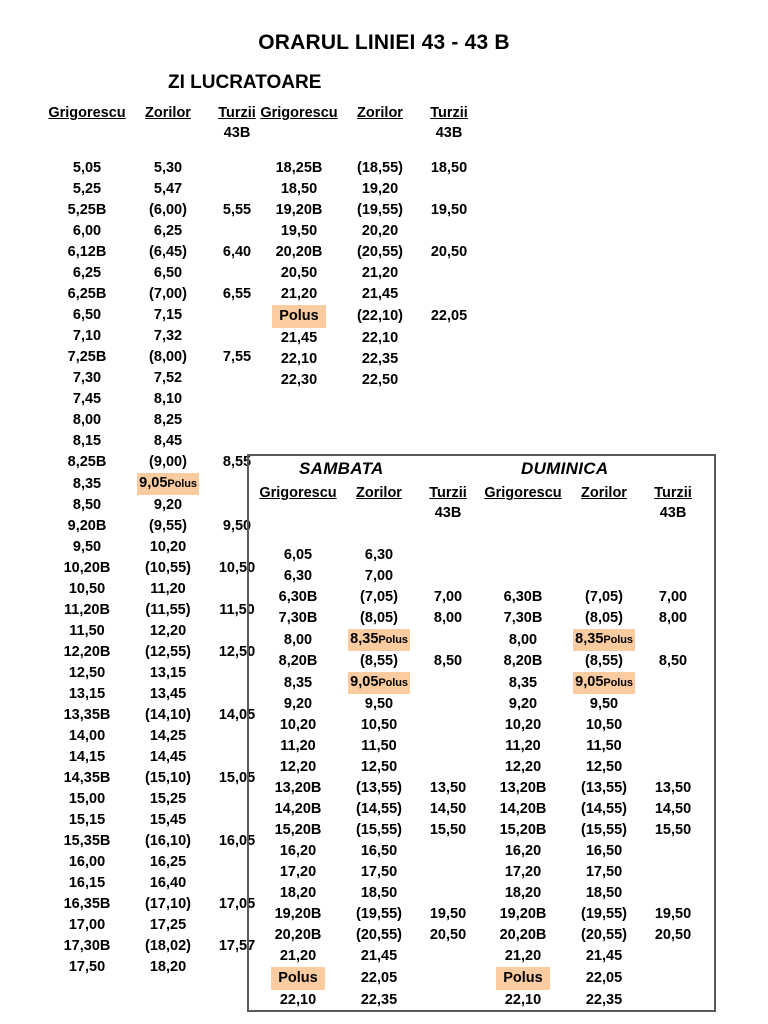  Describe the element at coordinates (156, 841) in the screenshot. I see `table-row: 15,35B (16,10) 16,05` at that location.